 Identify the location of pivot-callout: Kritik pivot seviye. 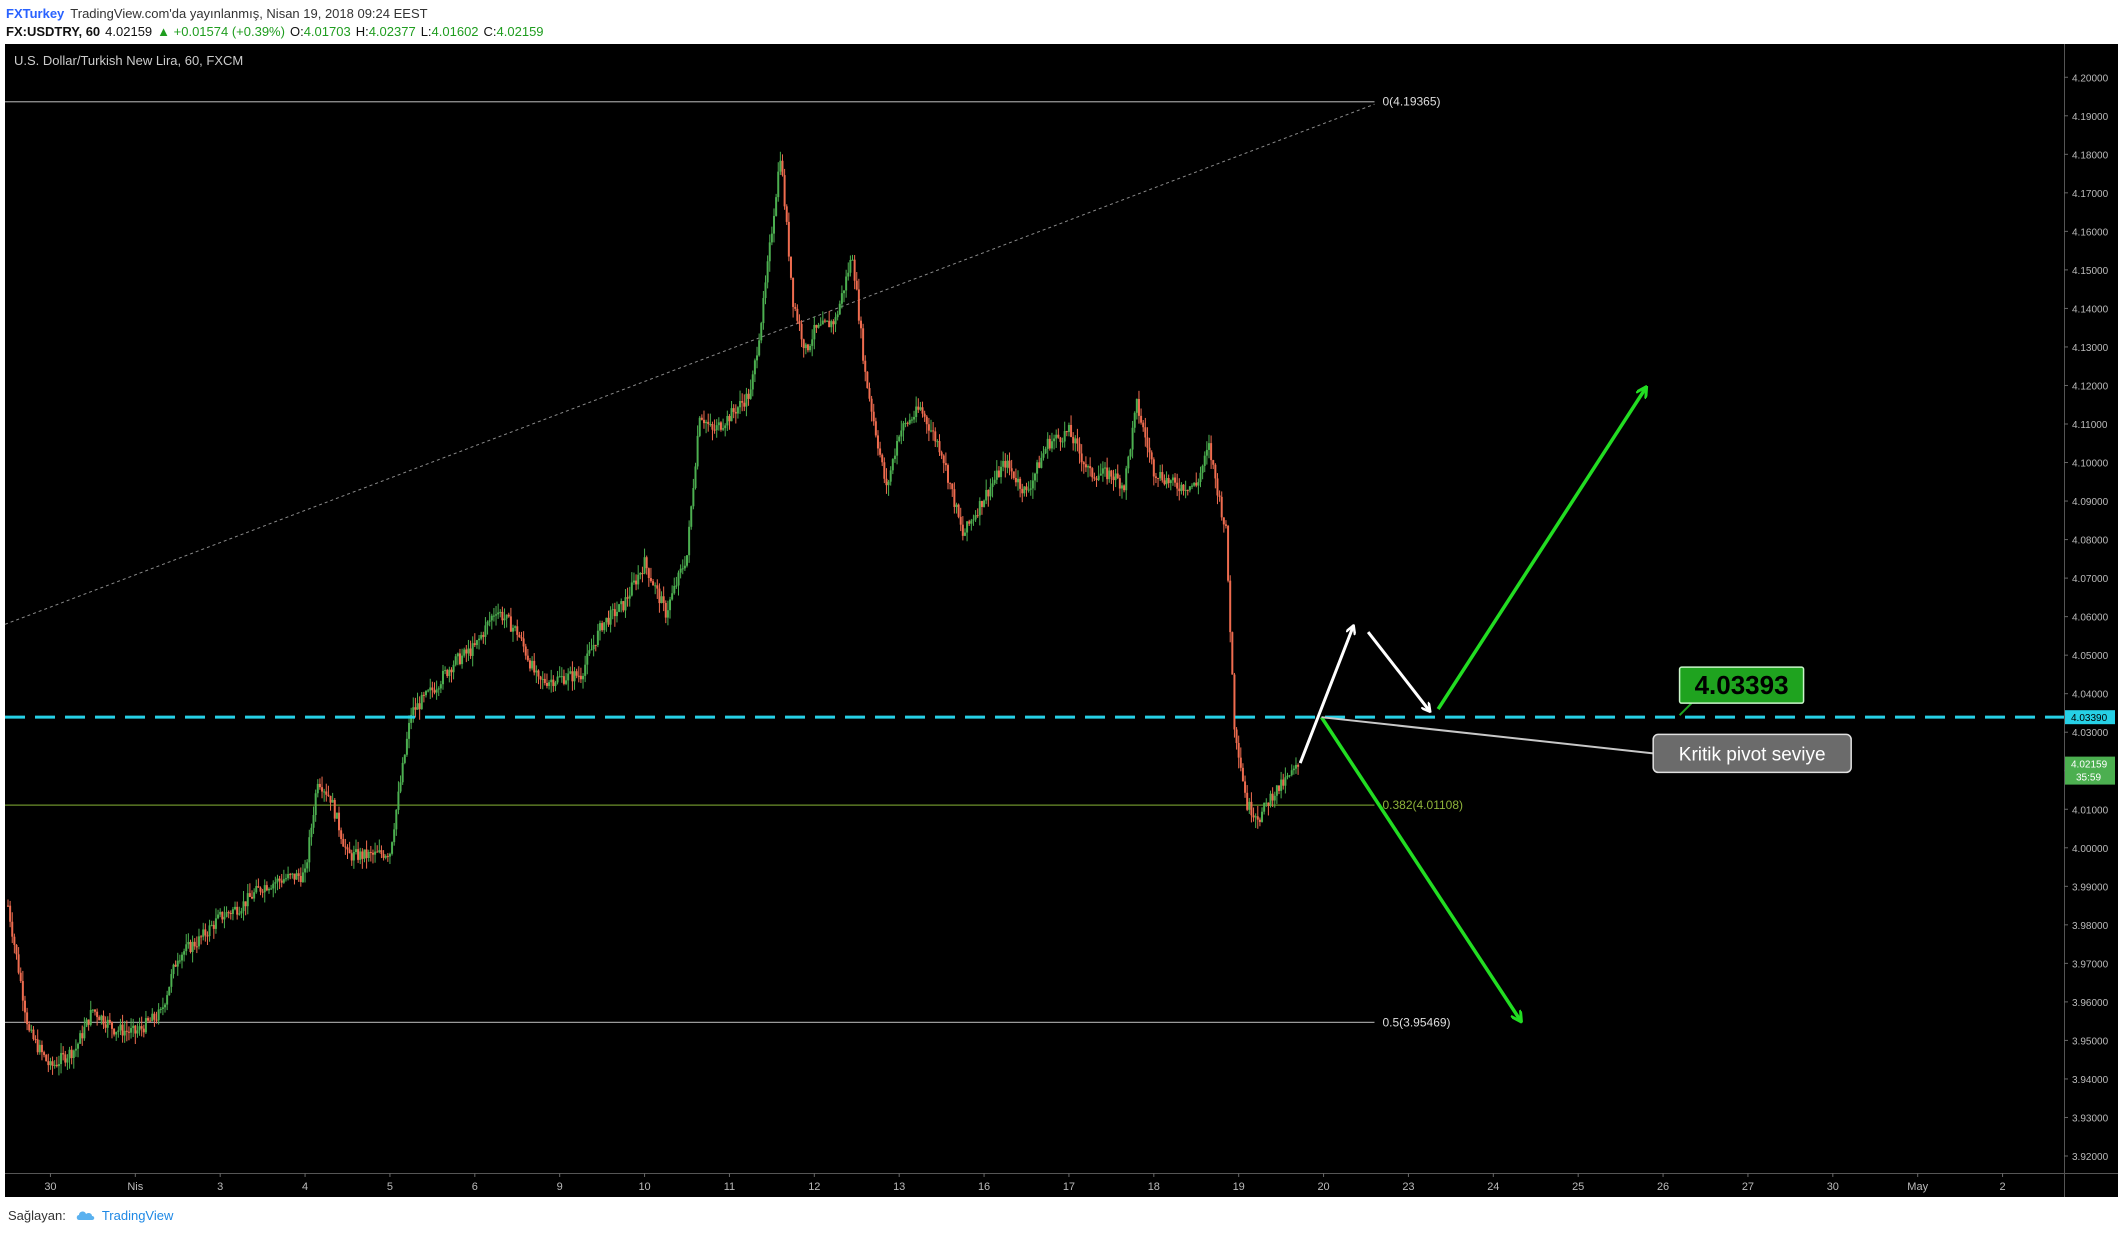
(1586, 745).